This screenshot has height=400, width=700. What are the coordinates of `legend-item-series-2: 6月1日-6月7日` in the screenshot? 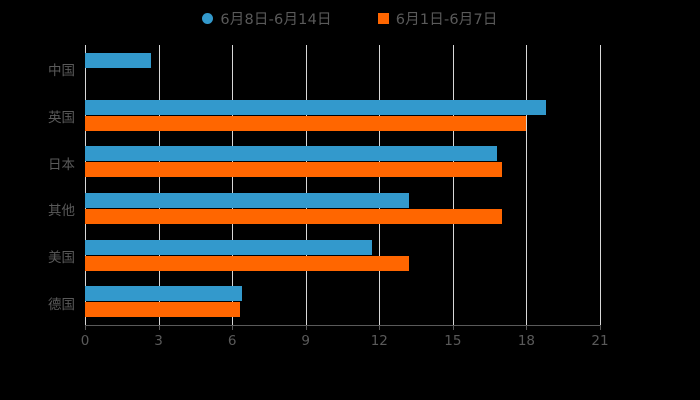 It's located at (437, 18).